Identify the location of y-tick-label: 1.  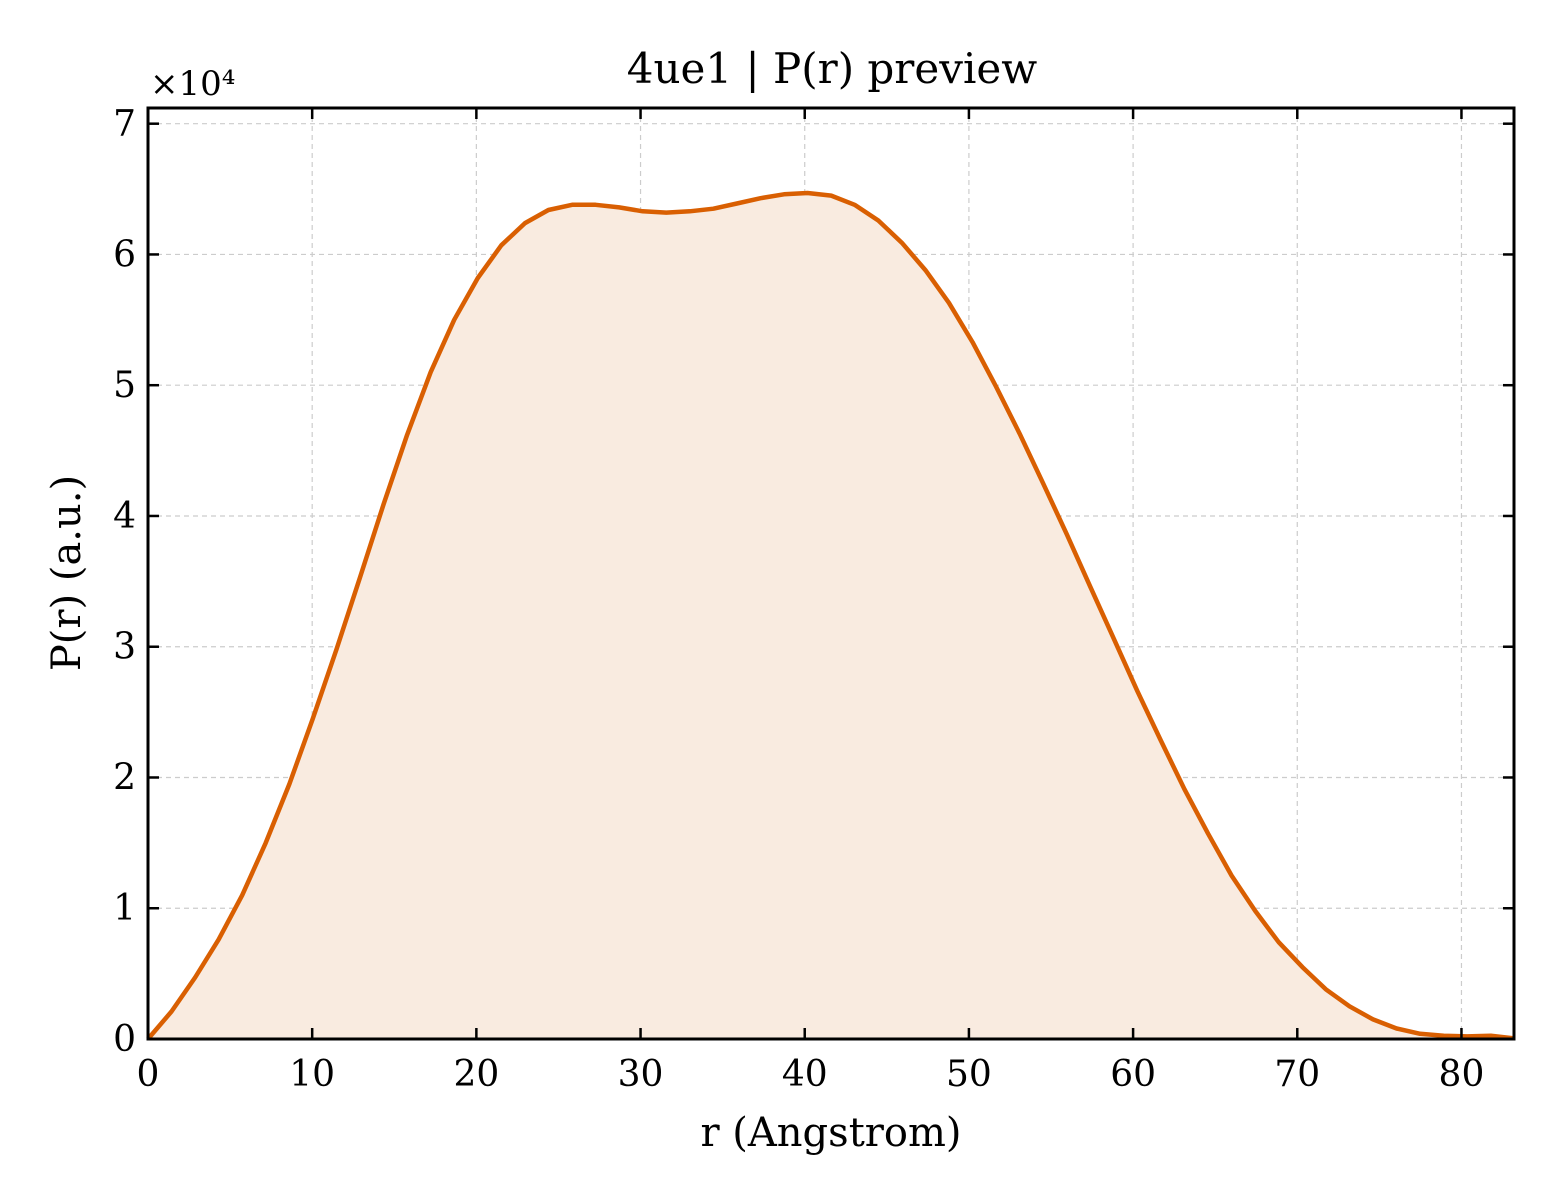
(124, 908).